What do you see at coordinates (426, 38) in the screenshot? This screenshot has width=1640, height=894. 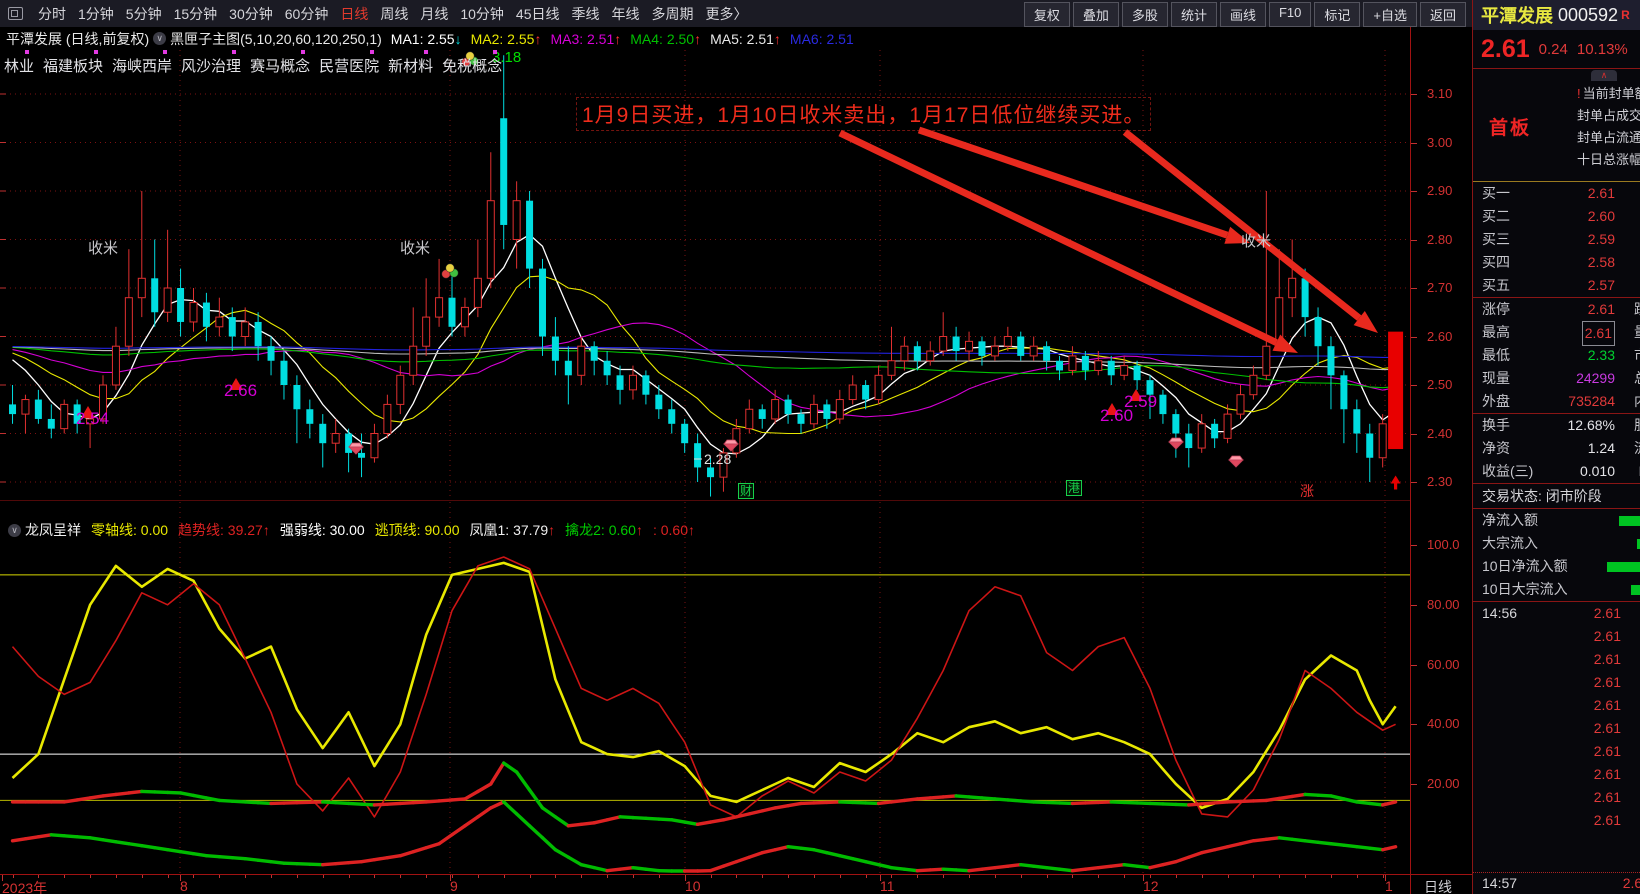 I see `ma-value: MA1: 2.55↓` at bounding box center [426, 38].